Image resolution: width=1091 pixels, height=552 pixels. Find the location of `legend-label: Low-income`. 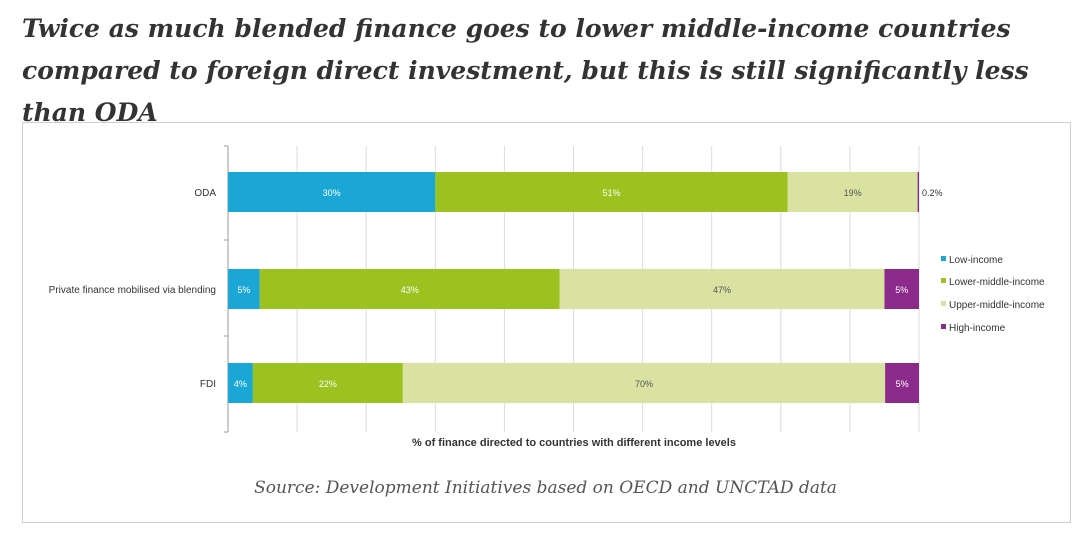

legend-label: Low-income is located at coordinates (976, 260).